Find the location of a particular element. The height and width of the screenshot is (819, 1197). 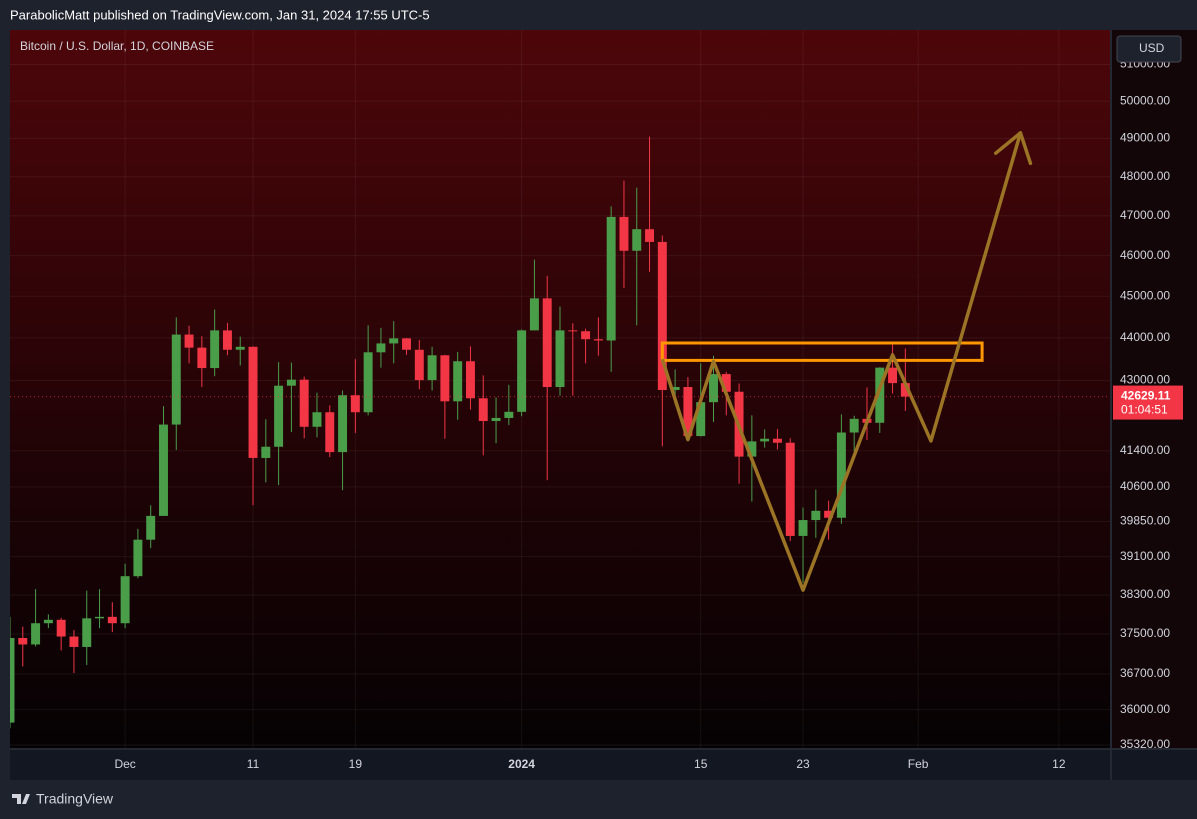

x-tick-label: Feb is located at coordinates (918, 764).